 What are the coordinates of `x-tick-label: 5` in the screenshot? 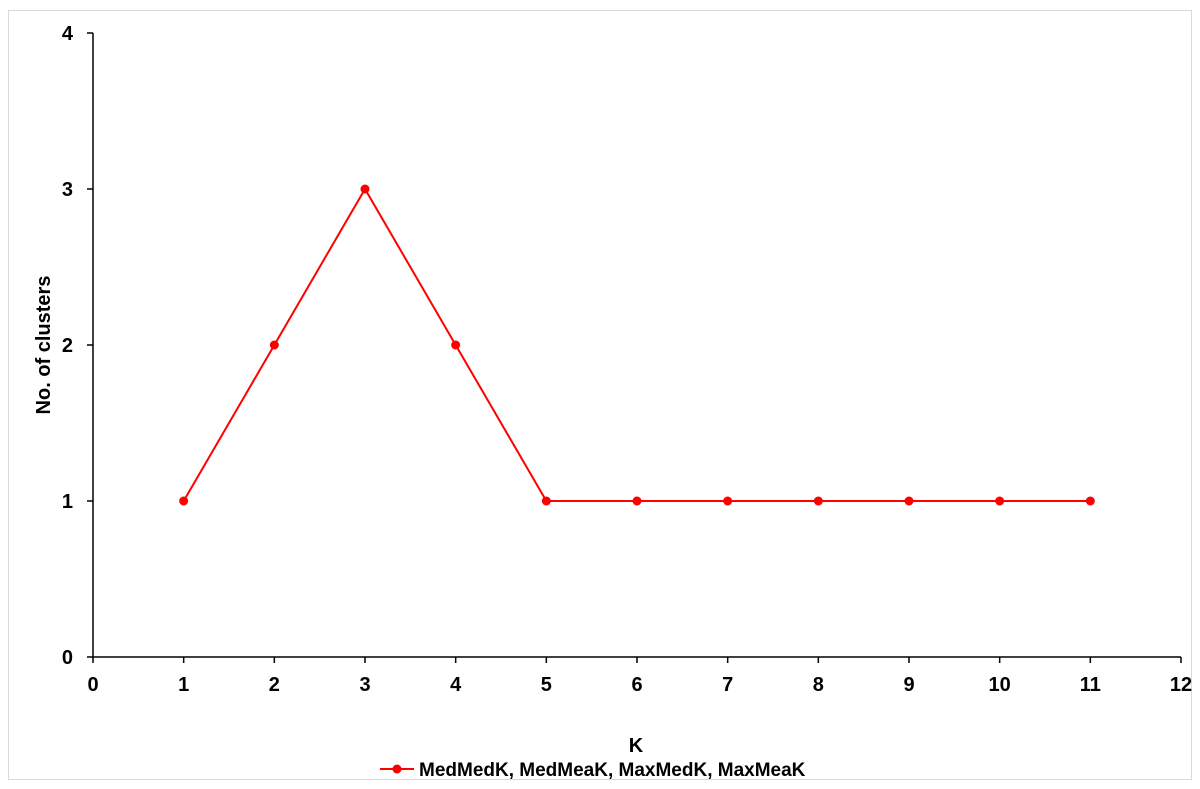 It's located at (546, 685).